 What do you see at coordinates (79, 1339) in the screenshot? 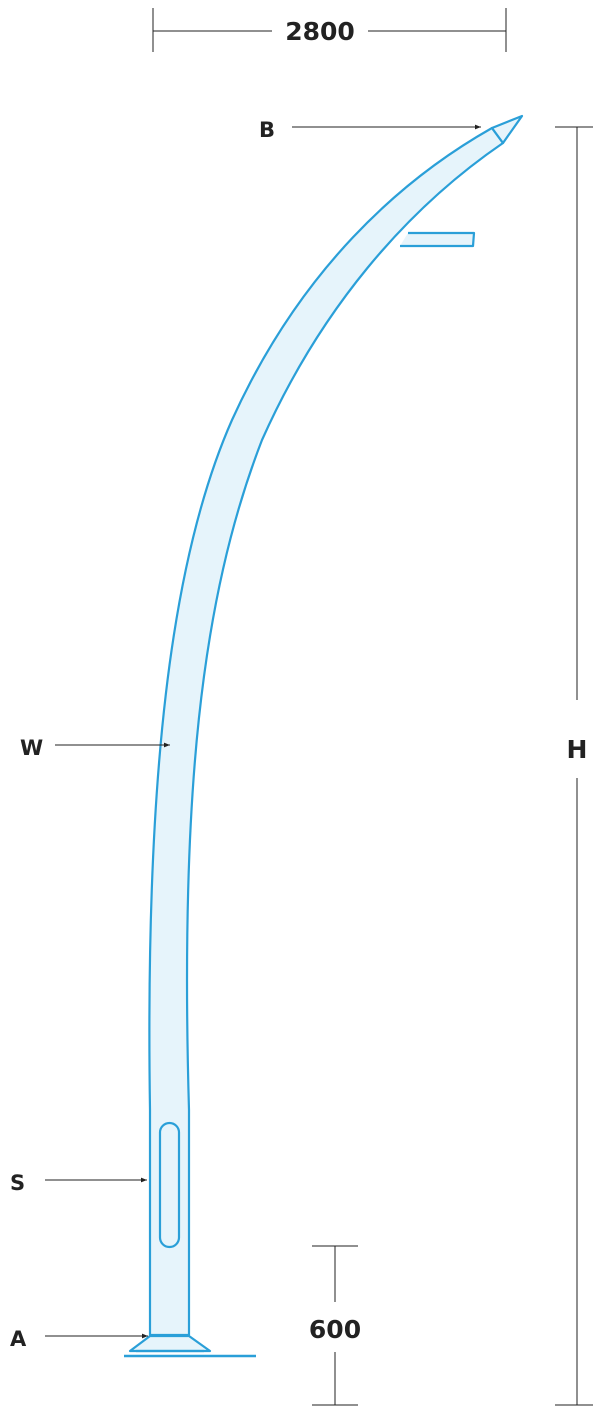
I see `callout-a: A` at bounding box center [79, 1339].